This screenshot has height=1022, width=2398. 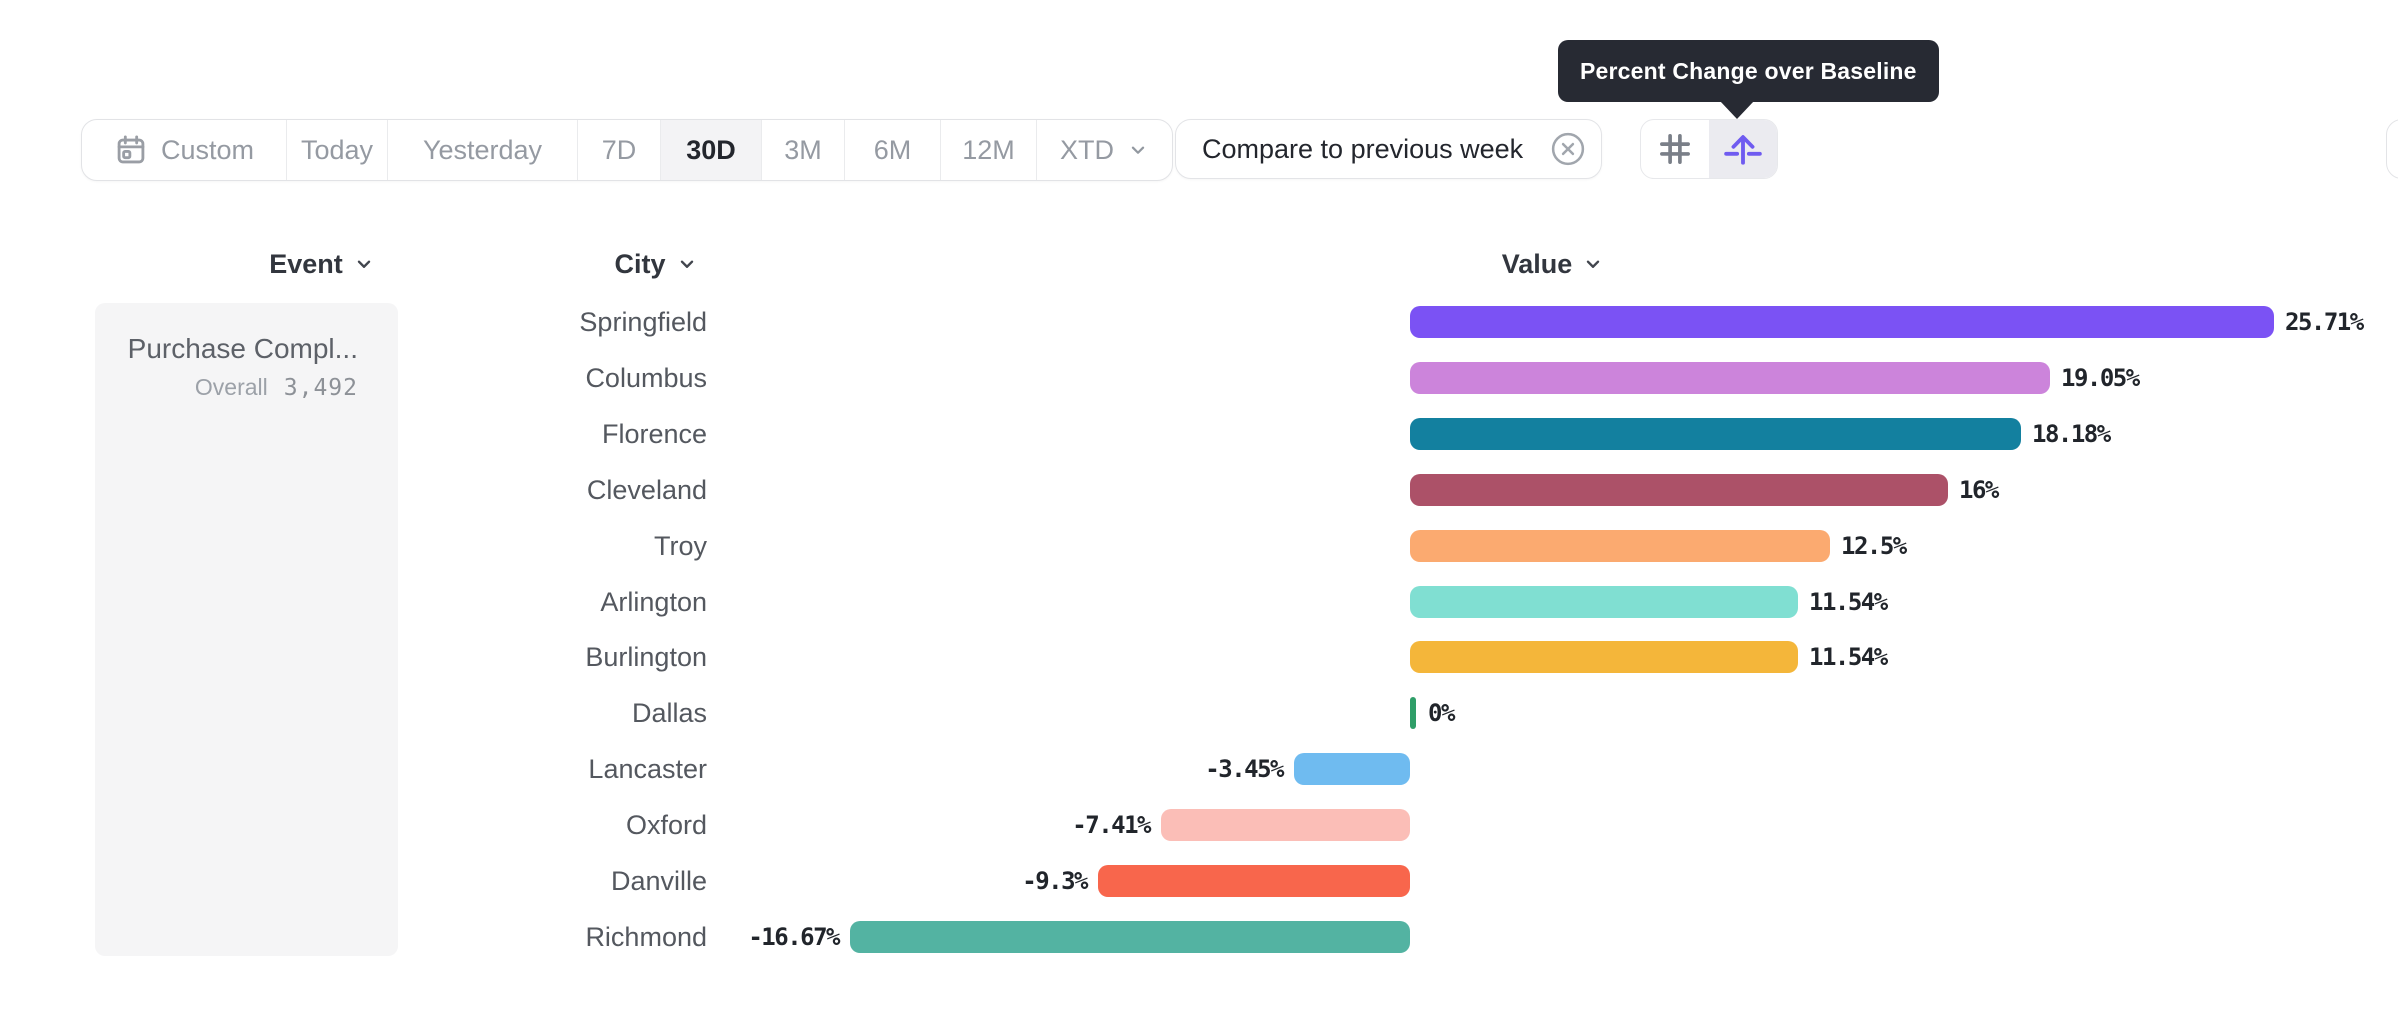 I want to click on tooltip: Percent Change over Baseline, so click(x=1748, y=71).